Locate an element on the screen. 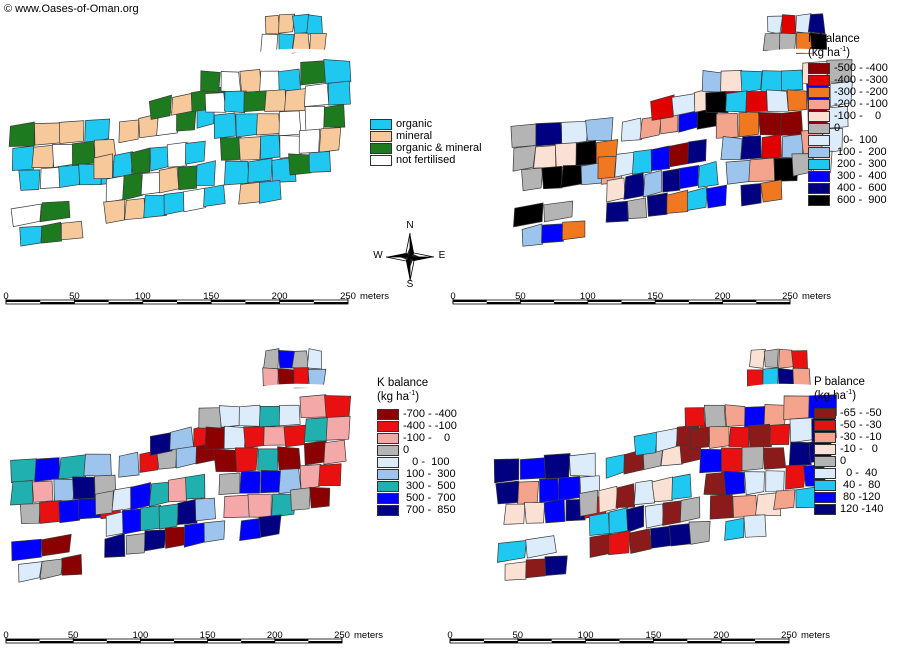 The image size is (900, 665). legend-label: 0 is located at coordinates (837, 128).